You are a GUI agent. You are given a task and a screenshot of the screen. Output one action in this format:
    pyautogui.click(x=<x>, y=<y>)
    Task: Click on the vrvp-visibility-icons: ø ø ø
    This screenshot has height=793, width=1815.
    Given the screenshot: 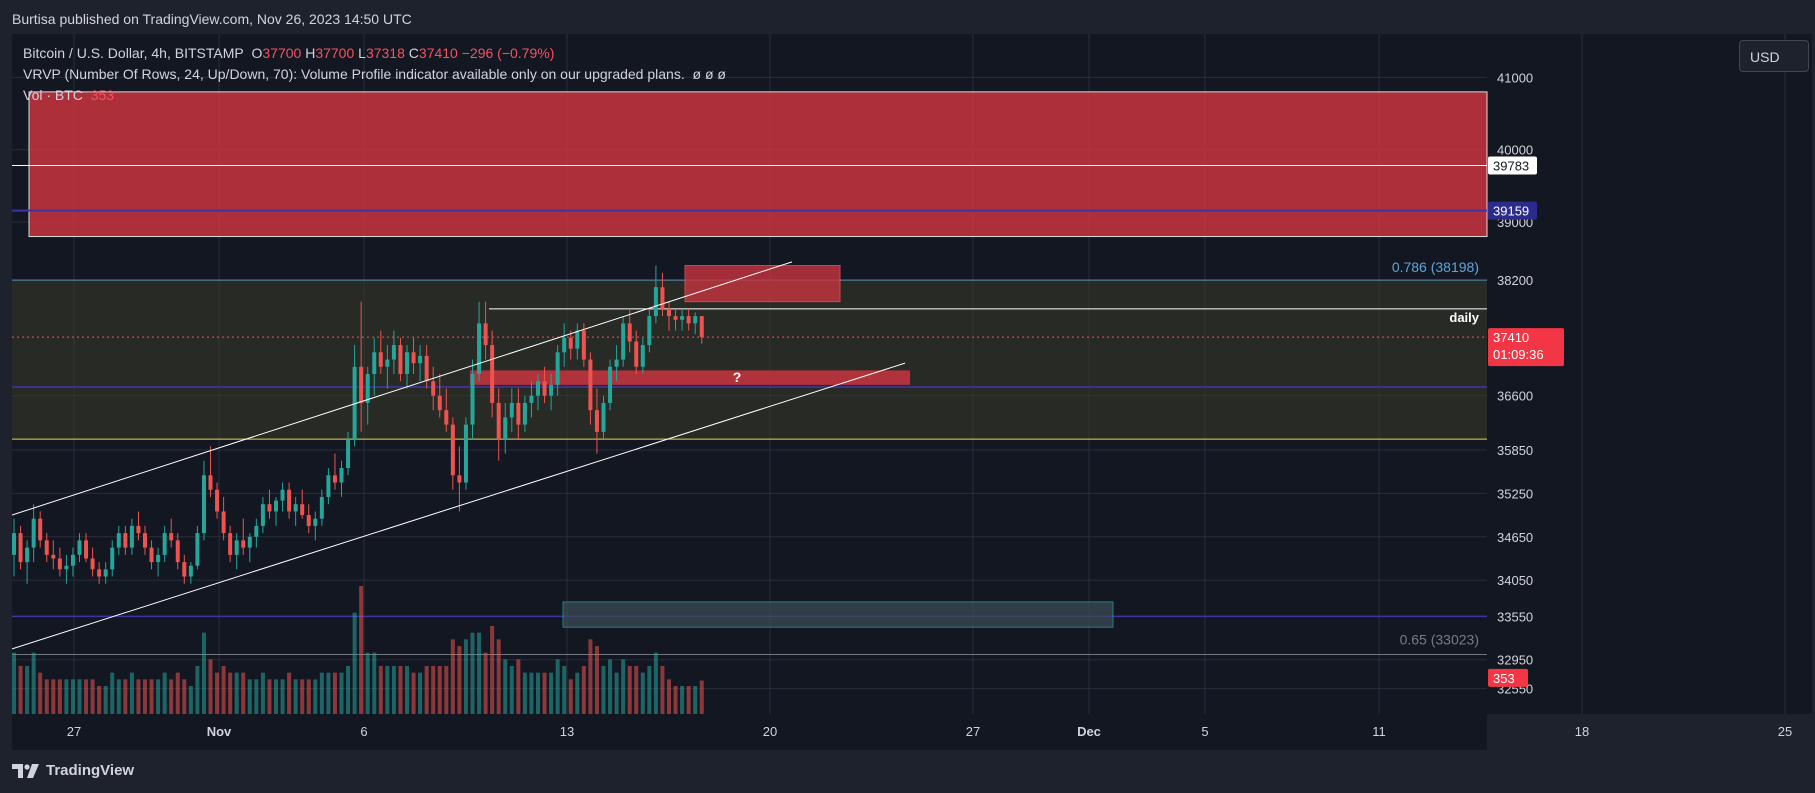 What is the action you would take?
    pyautogui.click(x=709, y=74)
    